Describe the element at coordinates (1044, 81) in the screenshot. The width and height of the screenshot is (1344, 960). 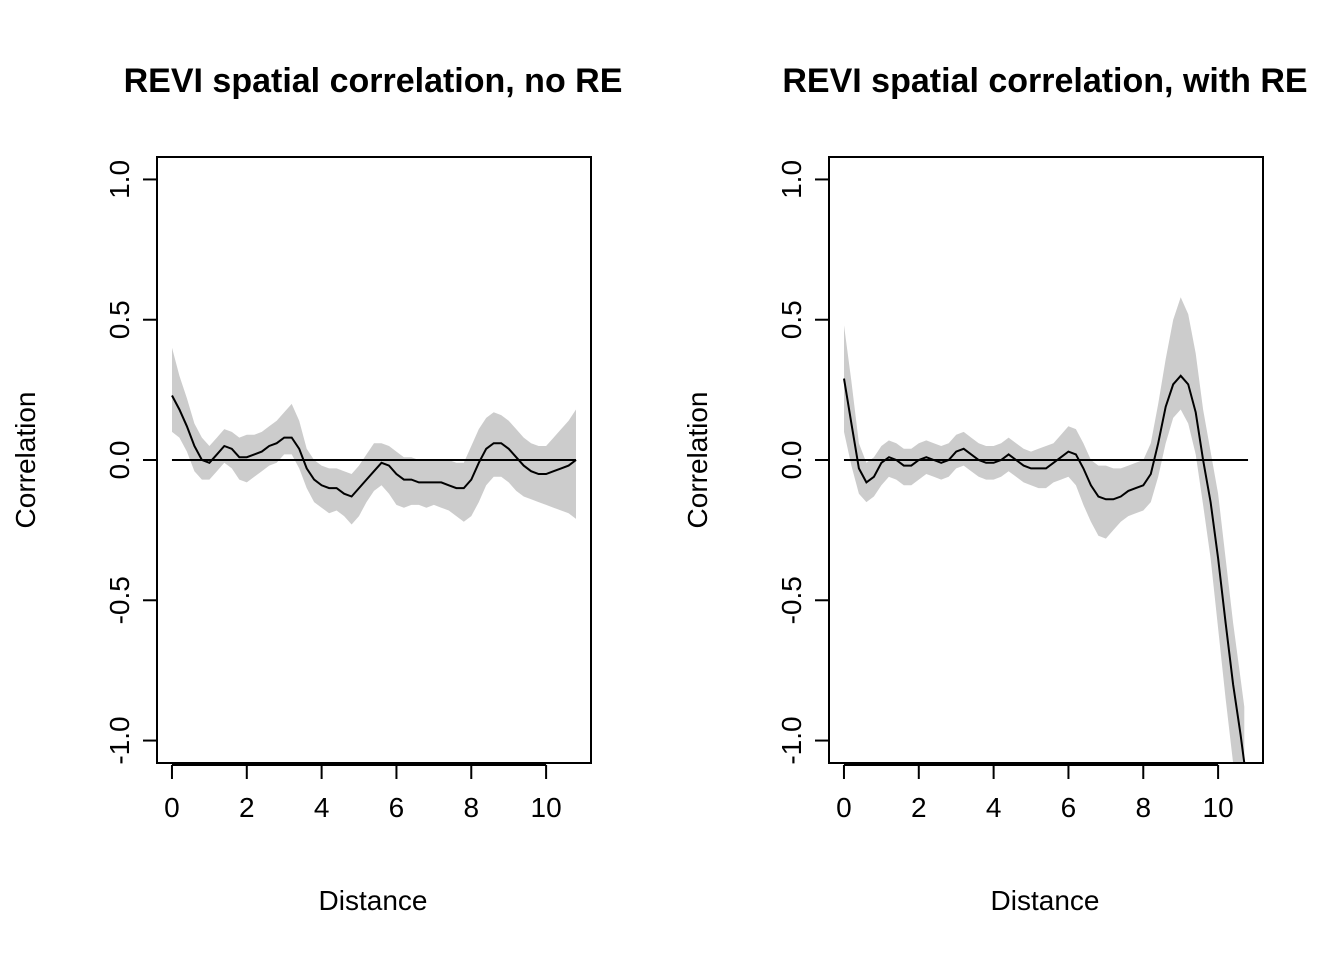
I see `chart-title: REVI spatial correlation, with RE` at that location.